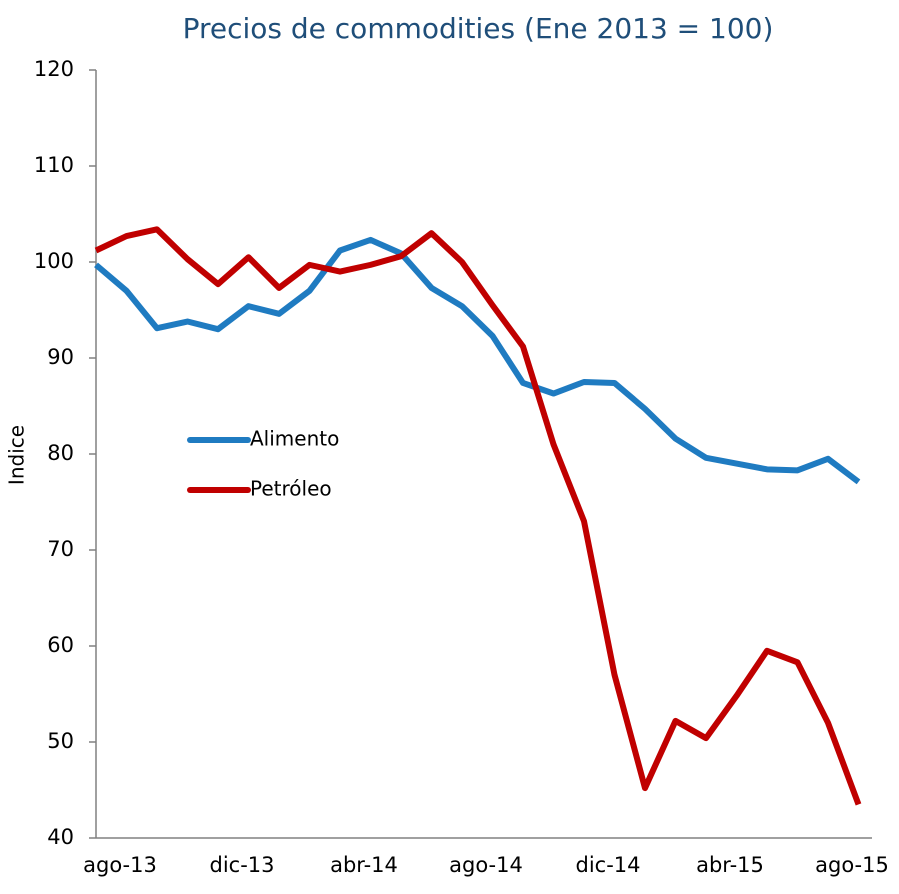 The height and width of the screenshot is (894, 899). What do you see at coordinates (60, 645) in the screenshot?
I see `y-tick-label: 60` at bounding box center [60, 645].